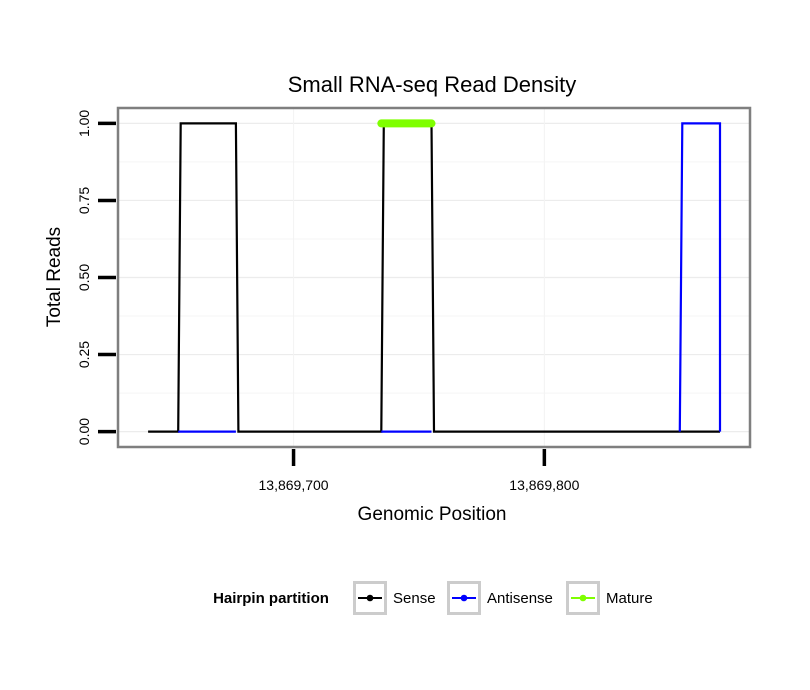 Image resolution: width=810 pixels, height=690 pixels. Describe the element at coordinates (84, 354) in the screenshot. I see `y-tick-label: 0.25` at that location.